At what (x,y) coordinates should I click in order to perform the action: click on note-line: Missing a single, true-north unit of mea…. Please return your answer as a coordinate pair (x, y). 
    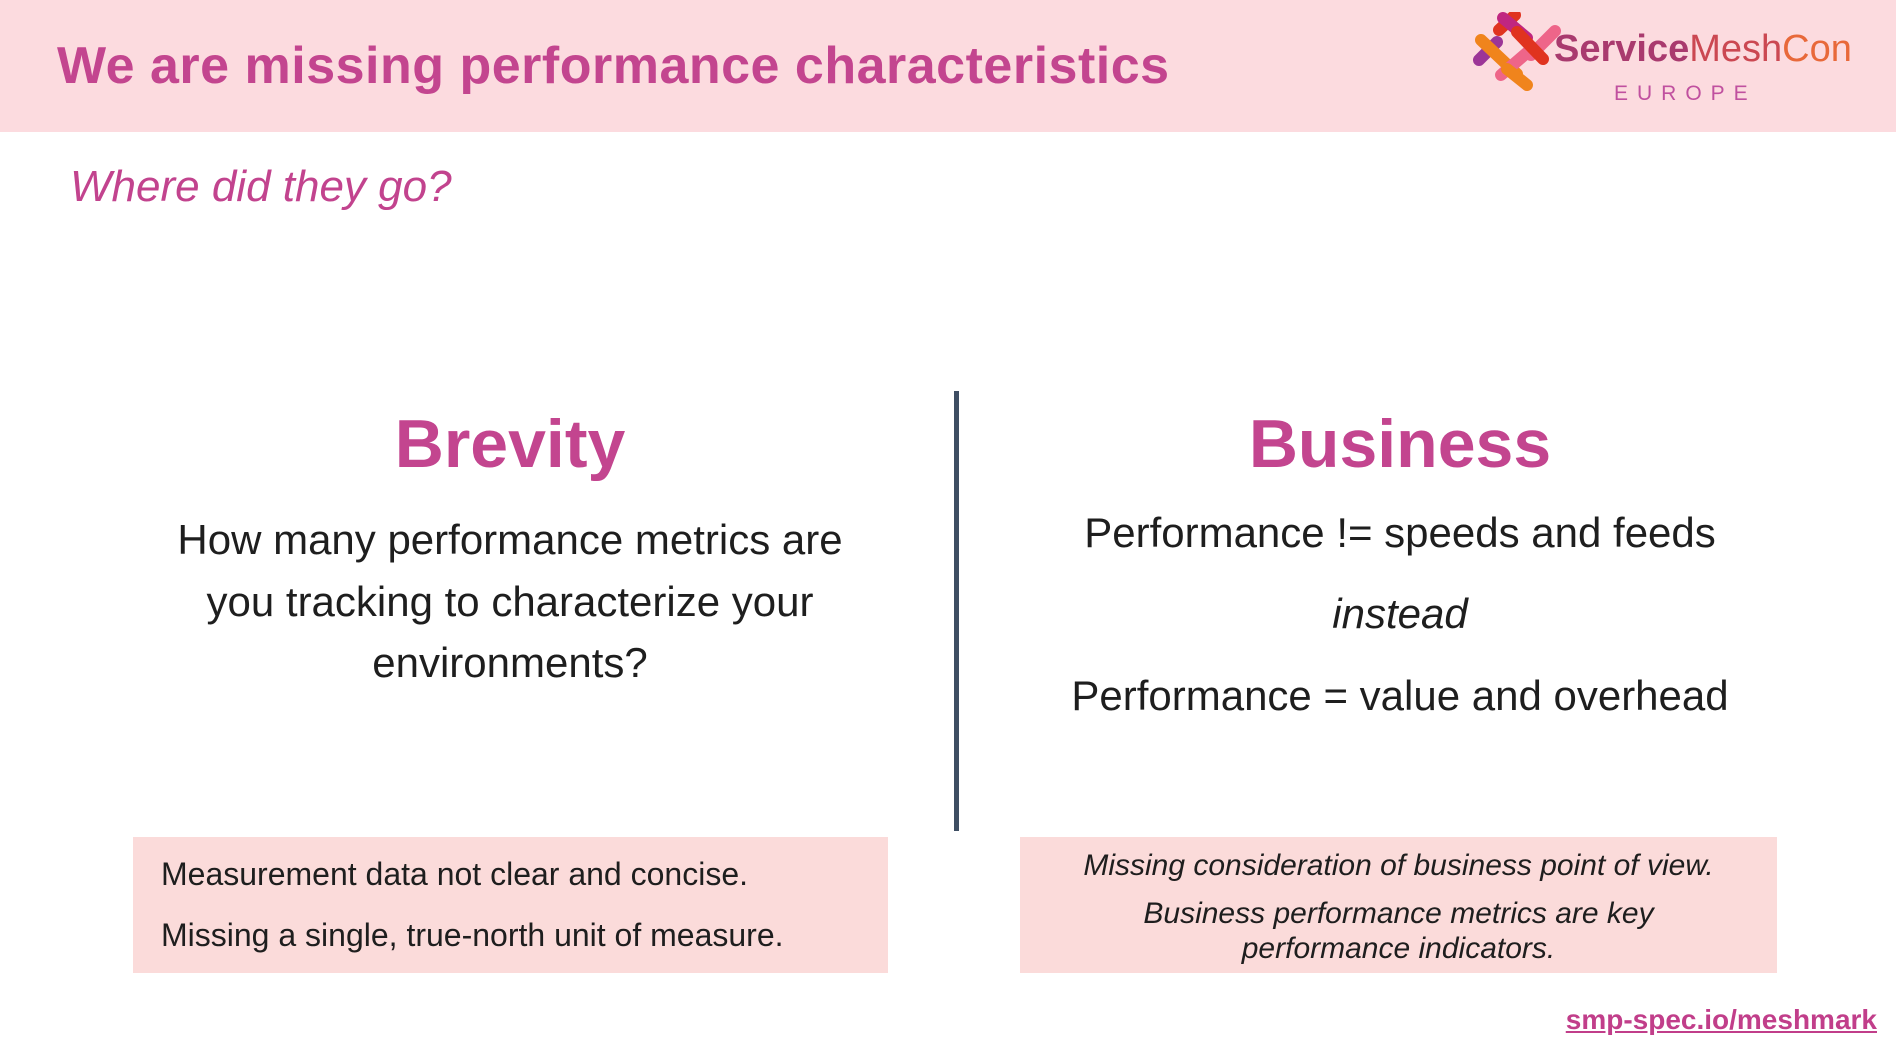
    Looking at the image, I should click on (472, 935).